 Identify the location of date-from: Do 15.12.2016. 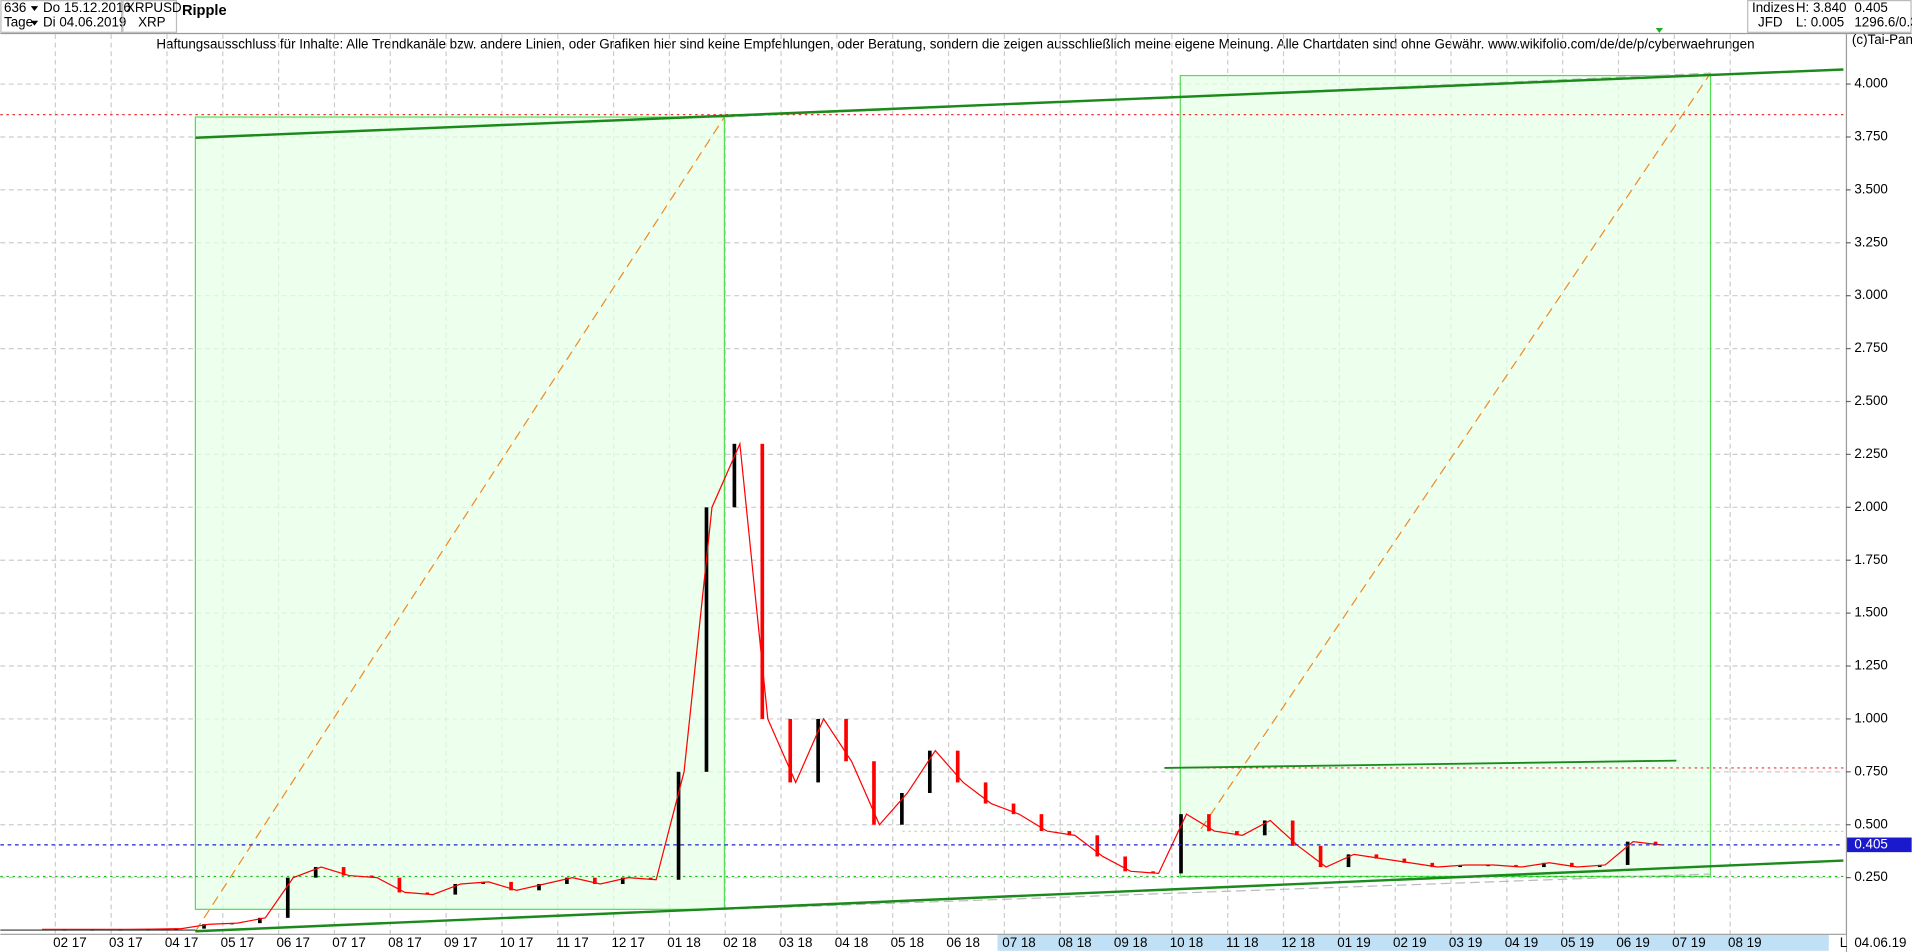
(87, 7).